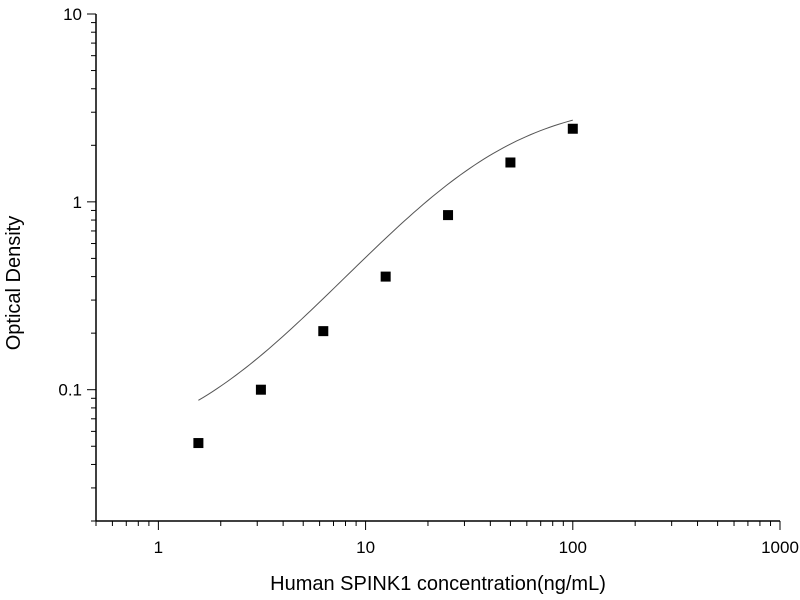 The width and height of the screenshot is (800, 600). What do you see at coordinates (14, 283) in the screenshot?
I see `y-axis-title: Optical Density` at bounding box center [14, 283].